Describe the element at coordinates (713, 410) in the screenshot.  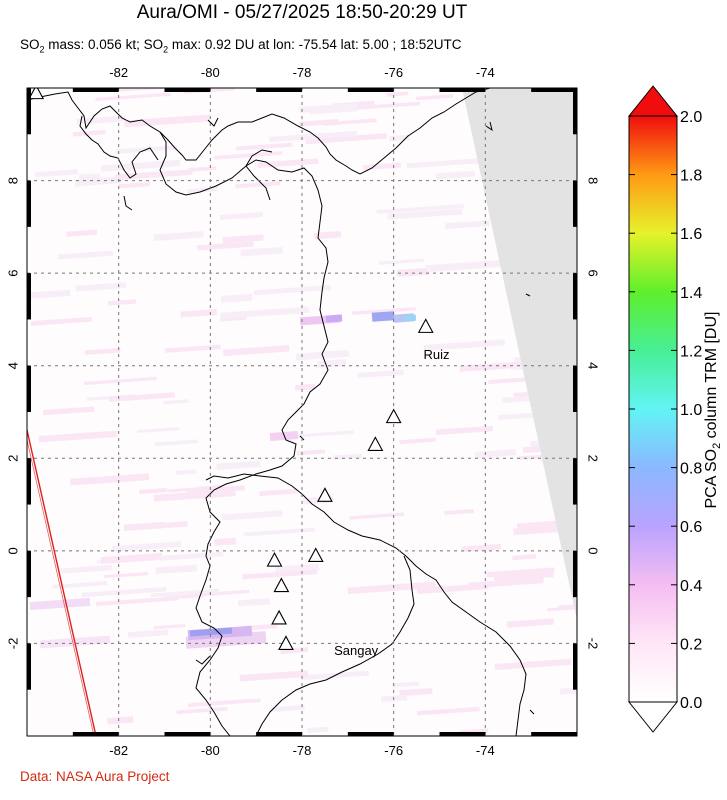
I see `colorbar-label: PCA SO2 column TRM [DU]` at that location.